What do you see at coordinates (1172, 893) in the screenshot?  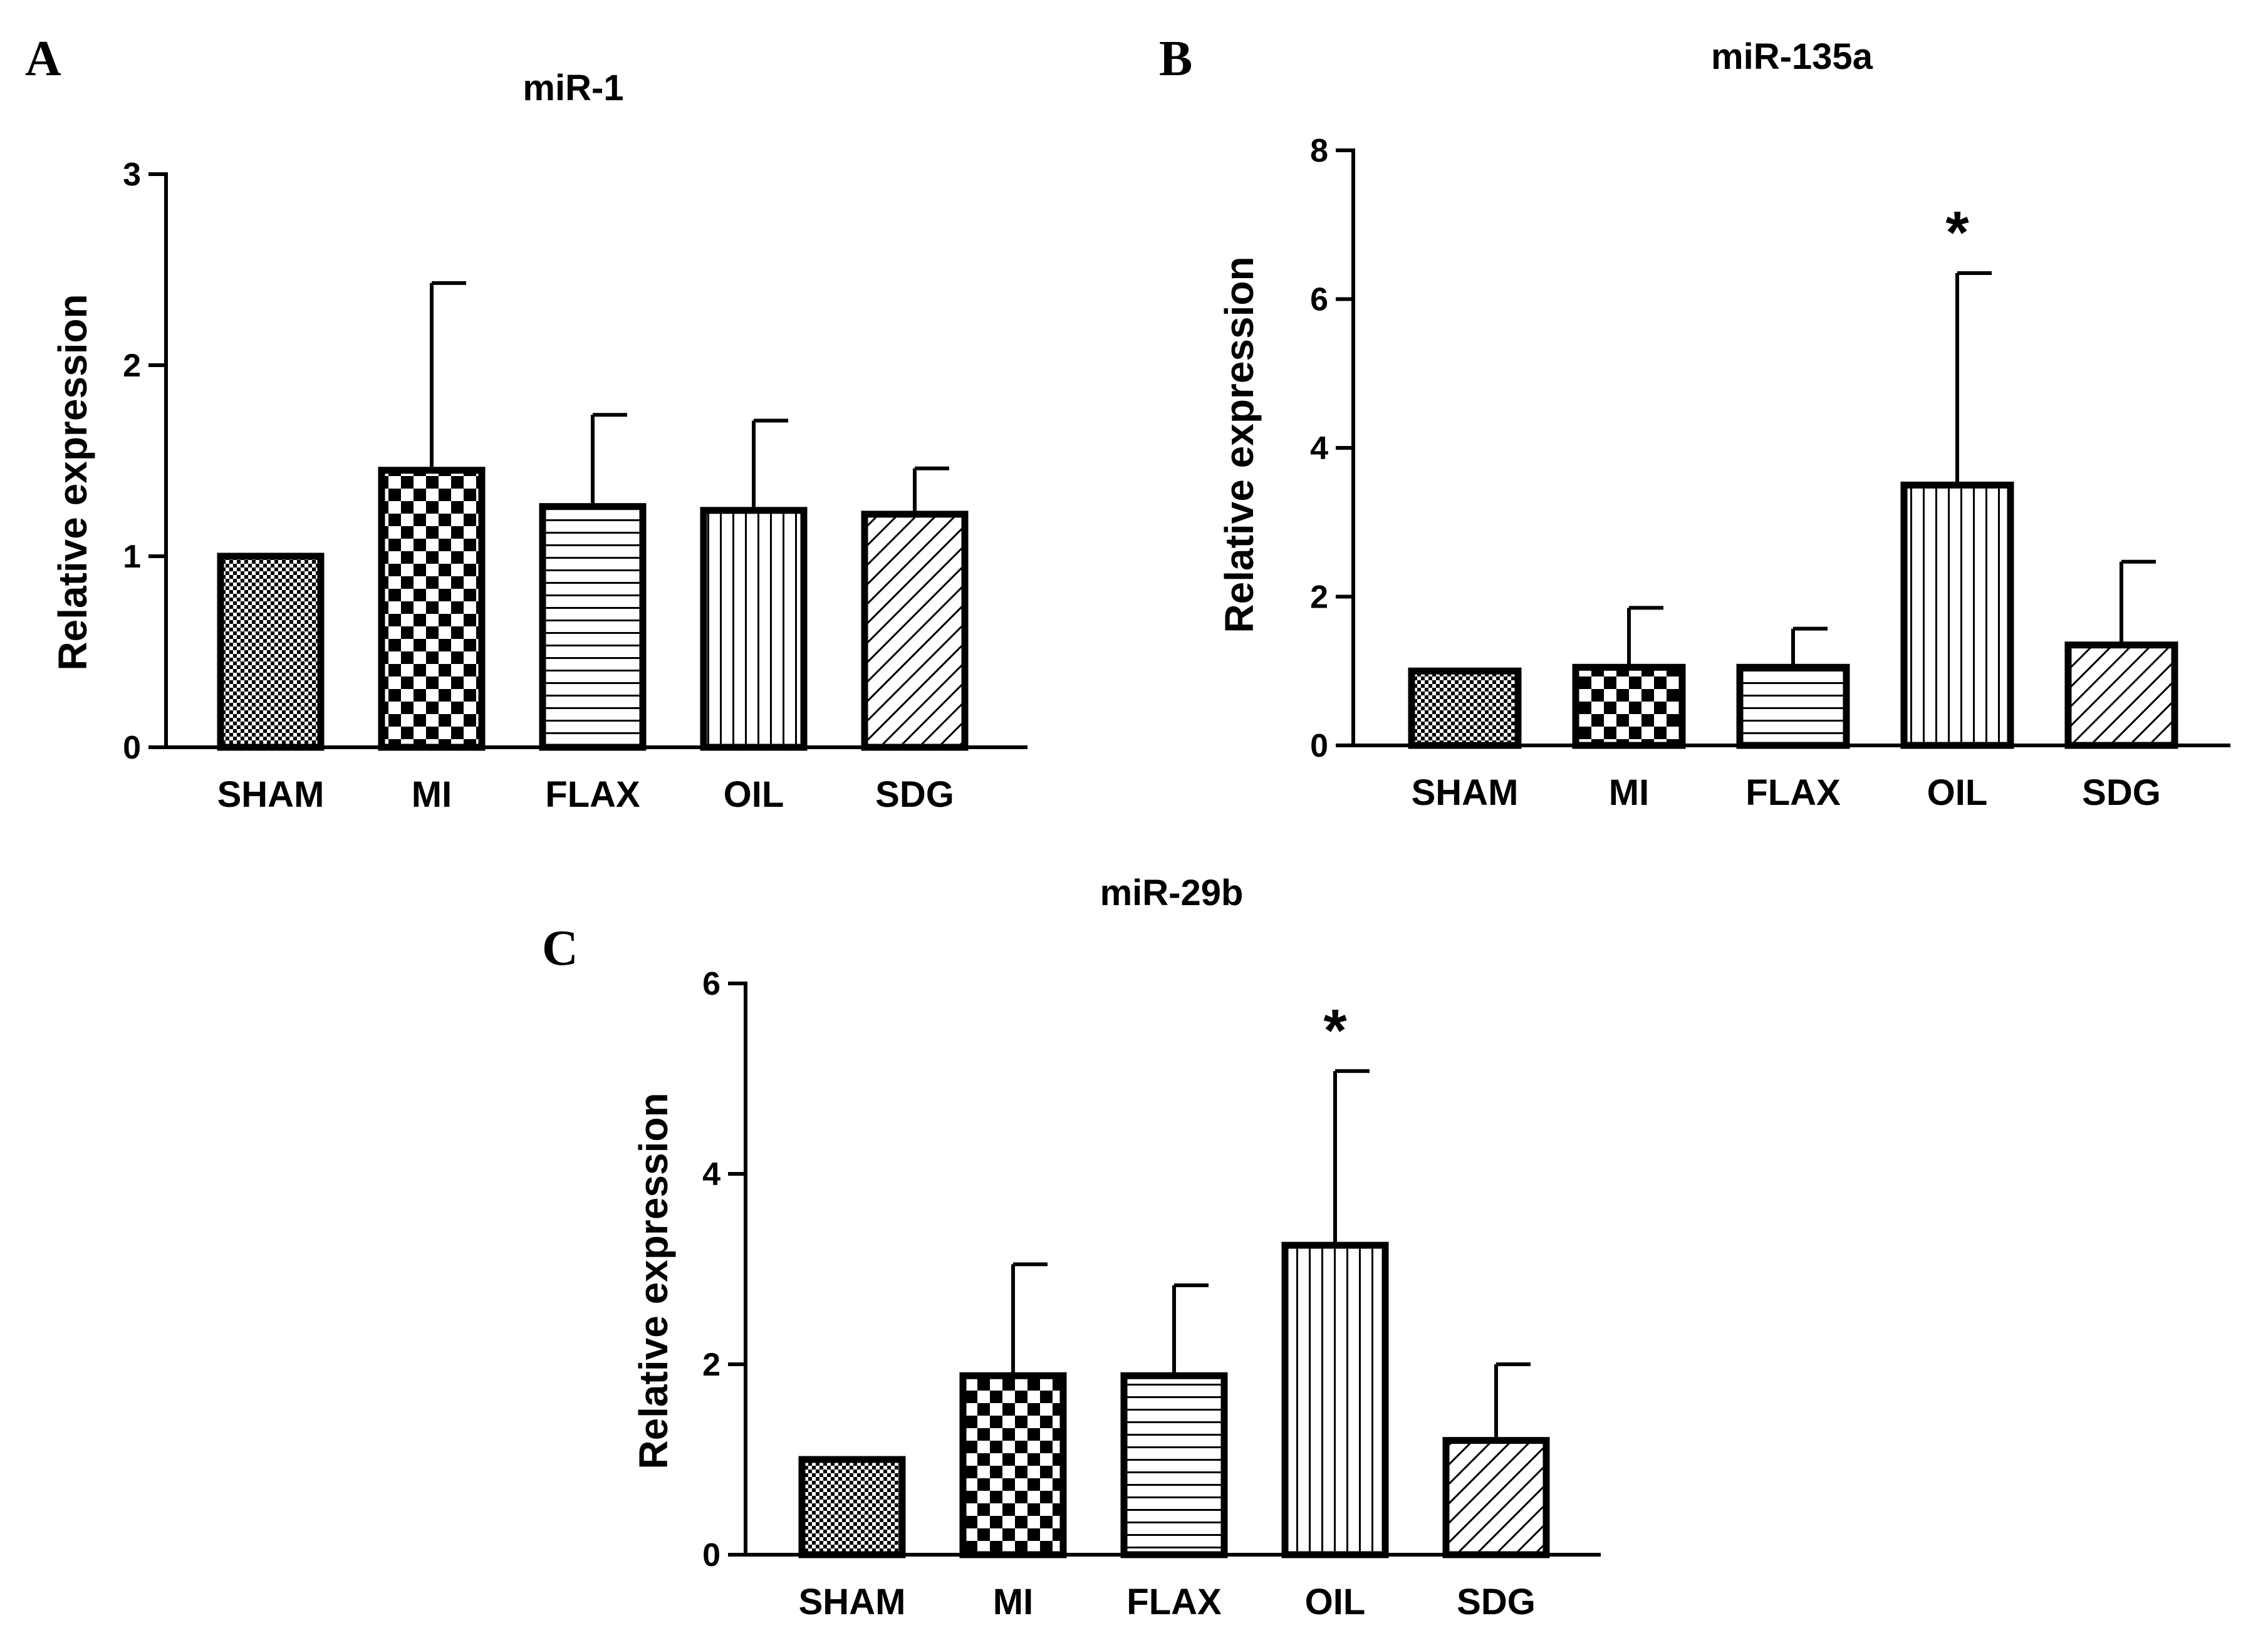 I see `chart-title: miR-29b` at bounding box center [1172, 893].